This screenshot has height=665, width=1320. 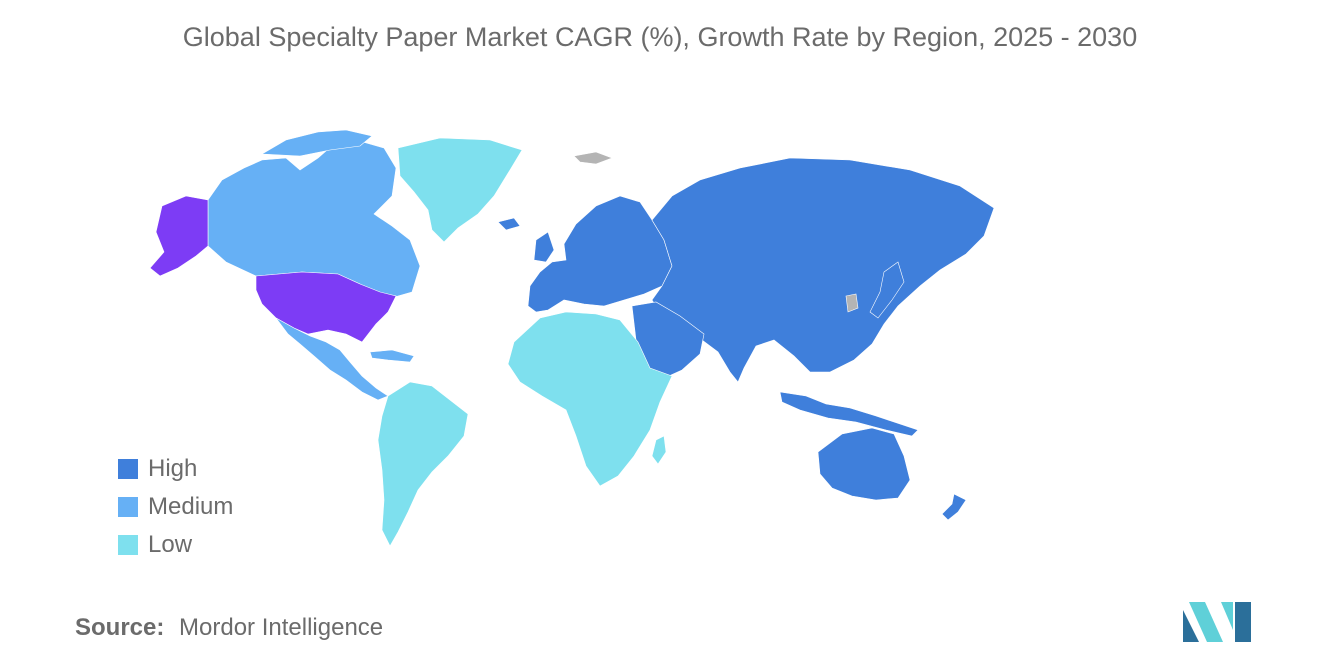 I want to click on logo-shape-right-light, so click(x=1227, y=616).